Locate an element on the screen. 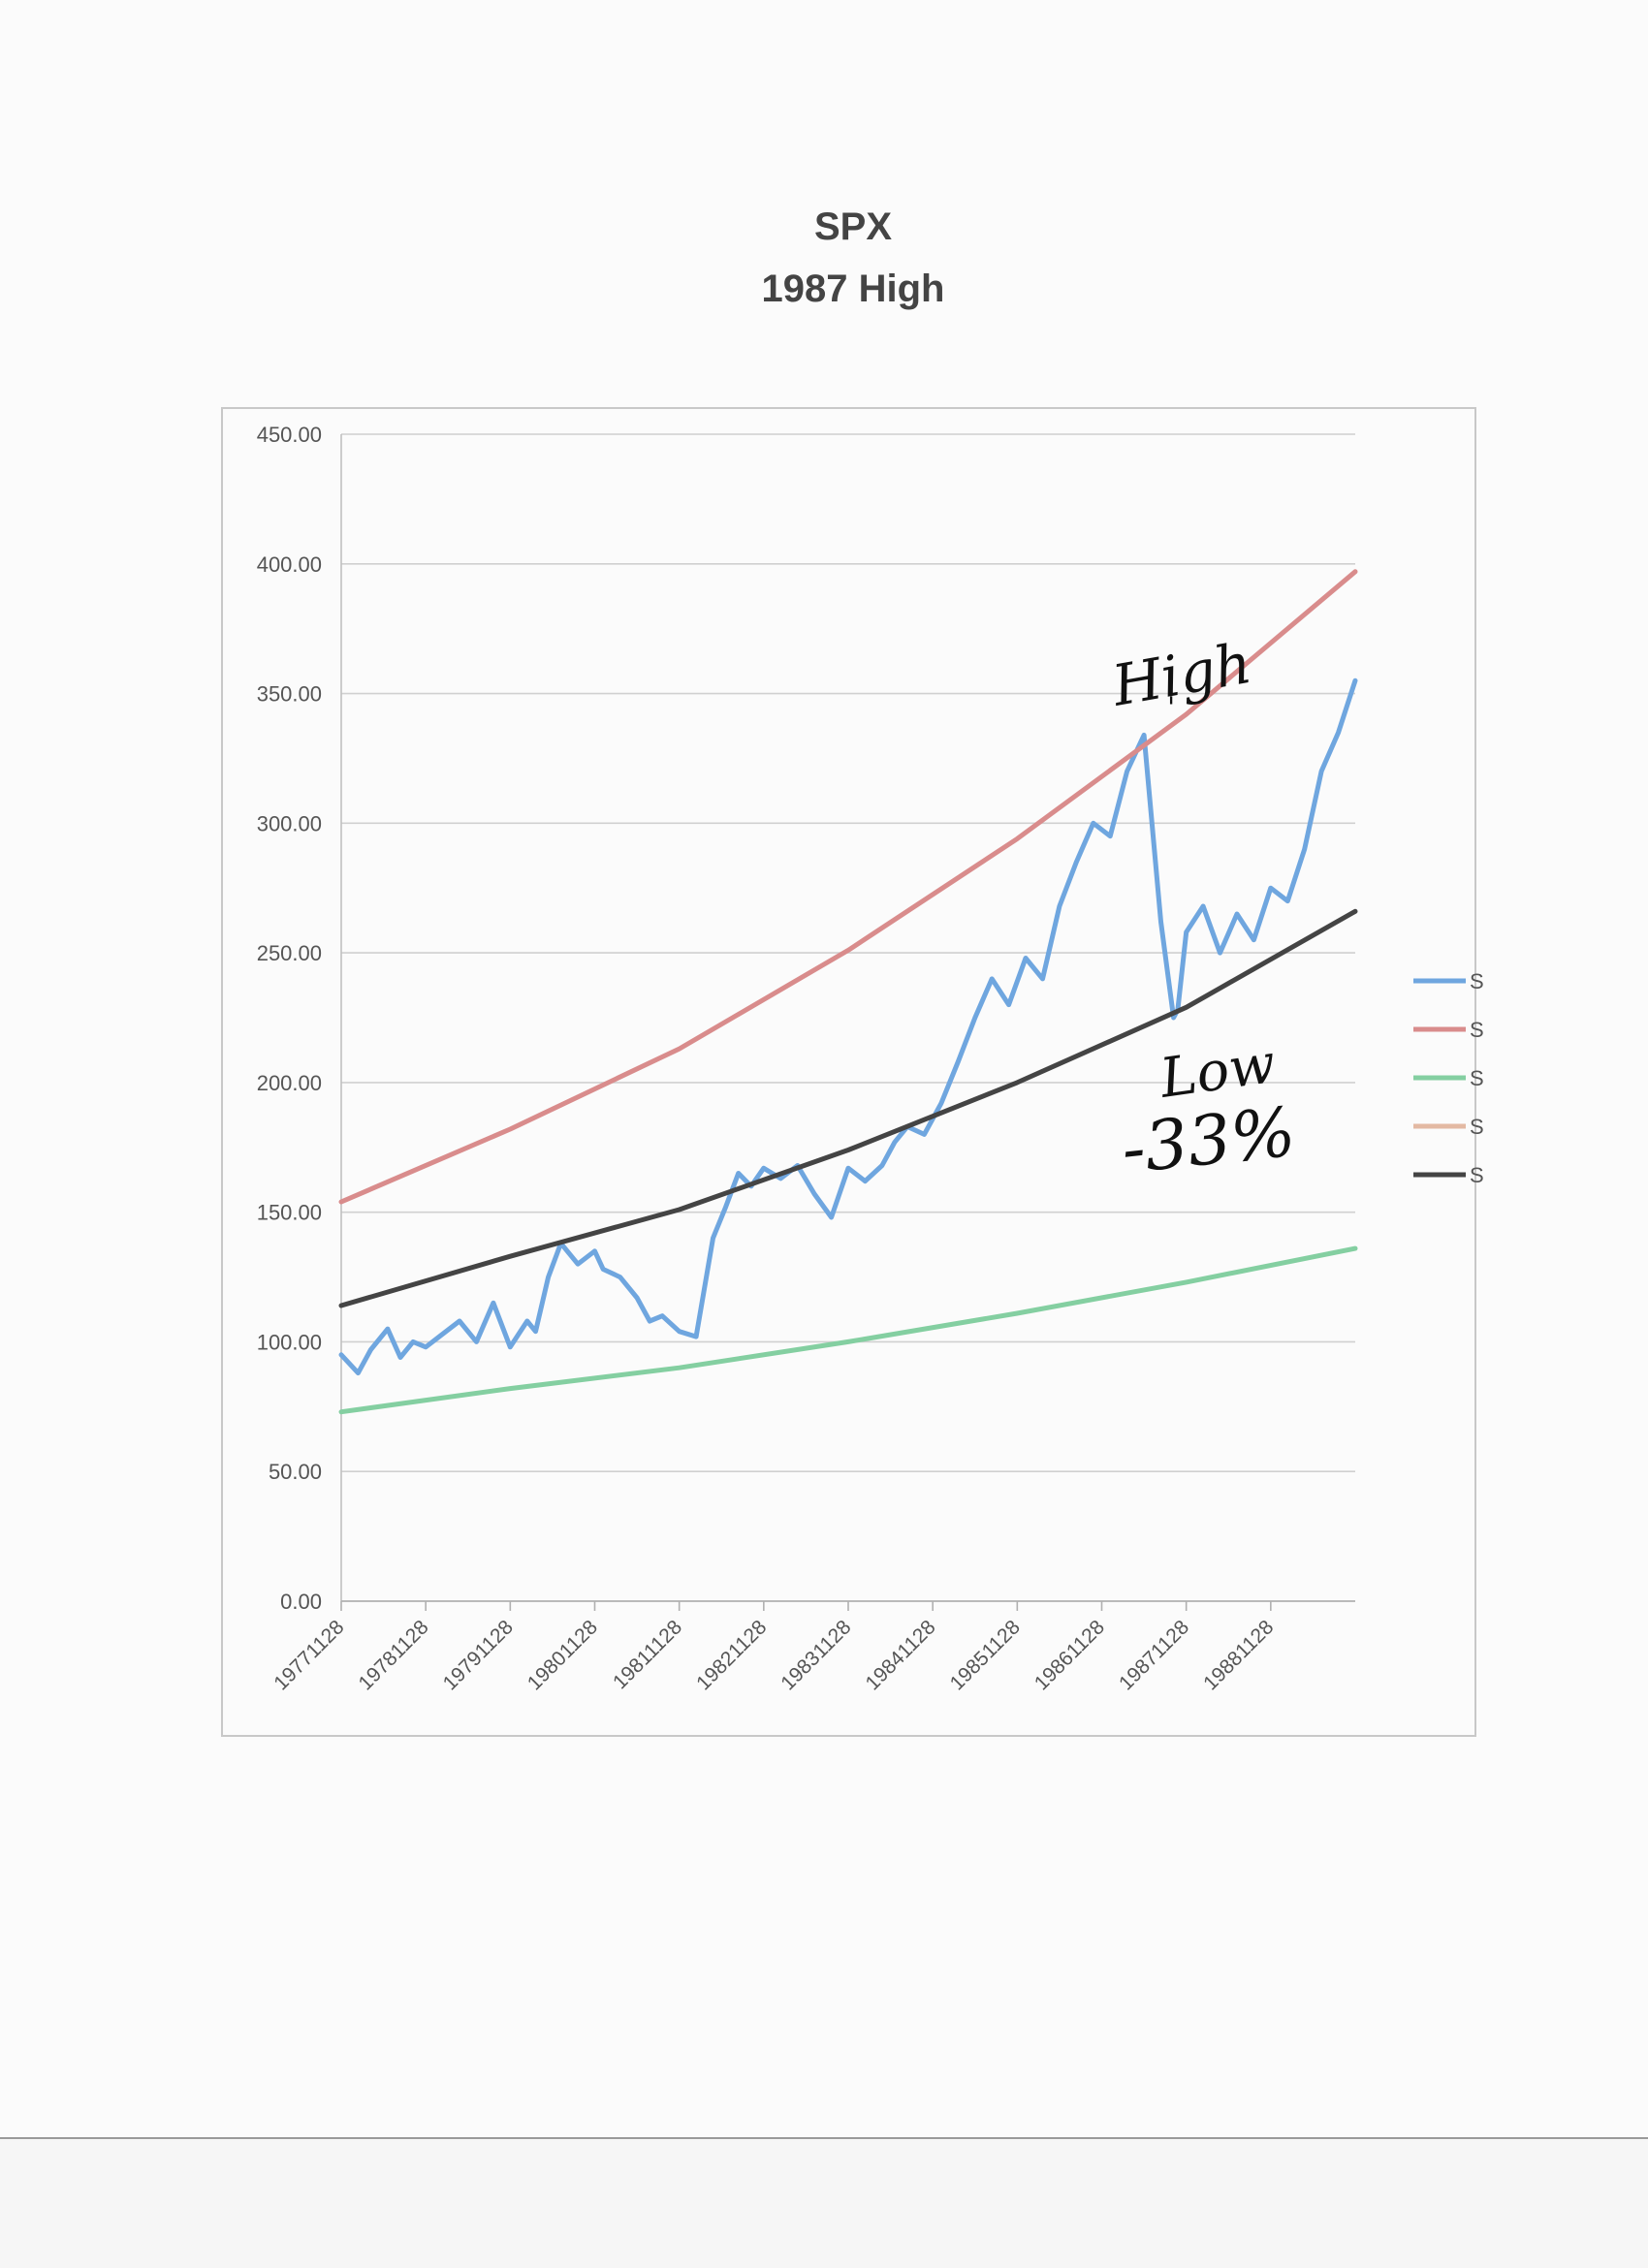  y-tick-label: 0.00 is located at coordinates (301, 1602).